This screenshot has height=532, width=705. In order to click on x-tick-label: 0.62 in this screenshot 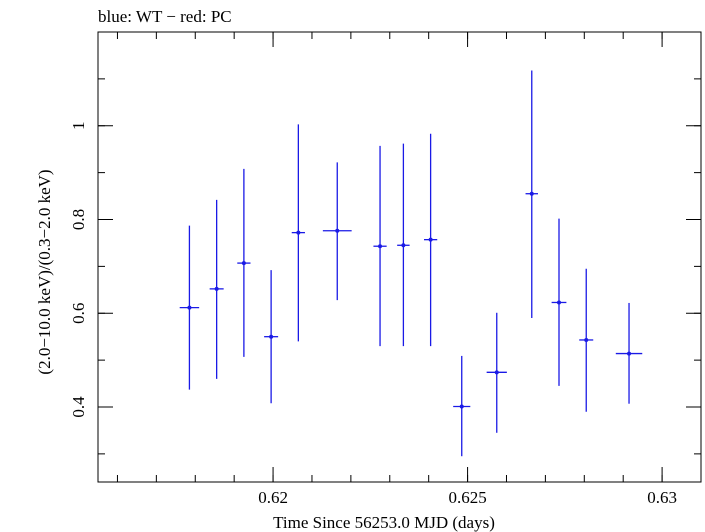, I will do `click(273, 497)`.